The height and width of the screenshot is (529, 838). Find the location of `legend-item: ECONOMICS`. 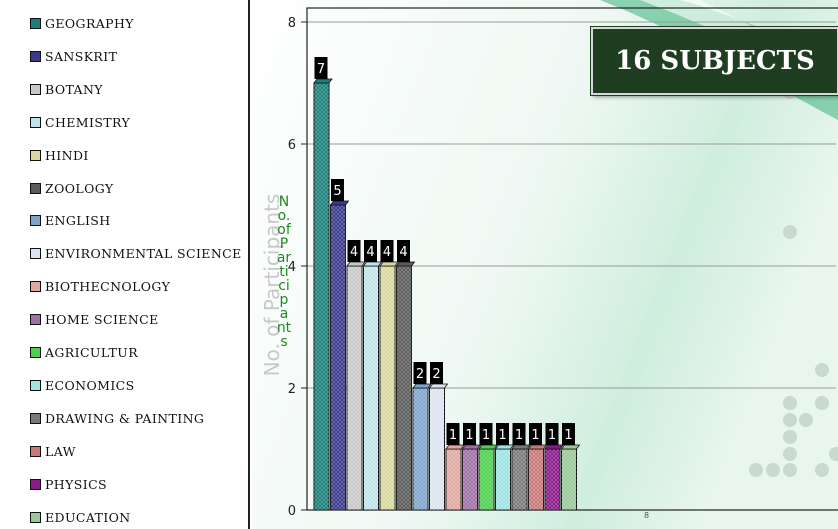

legend-item: ECONOMICS is located at coordinates (82, 385).